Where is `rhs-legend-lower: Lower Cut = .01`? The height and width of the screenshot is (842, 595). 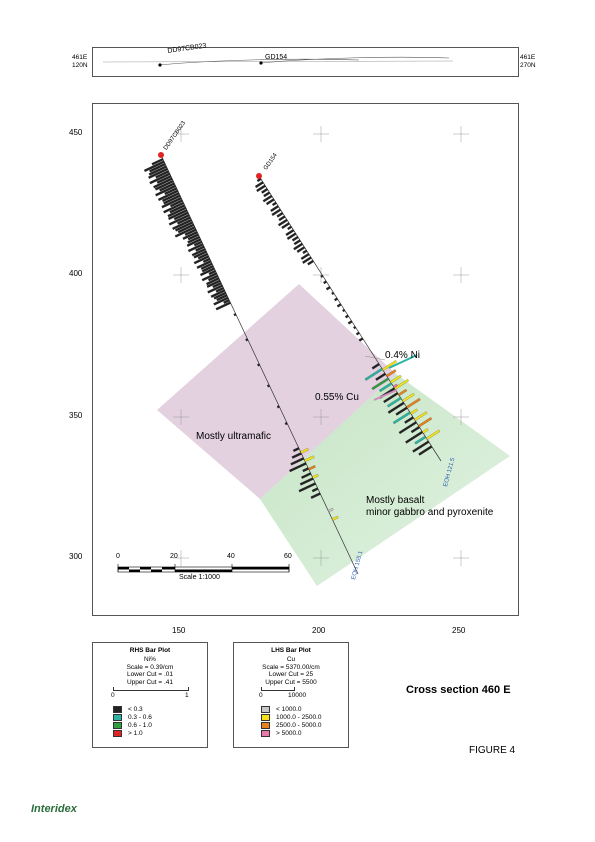
rhs-legend-lower: Lower Cut = .01 is located at coordinates (150, 674).